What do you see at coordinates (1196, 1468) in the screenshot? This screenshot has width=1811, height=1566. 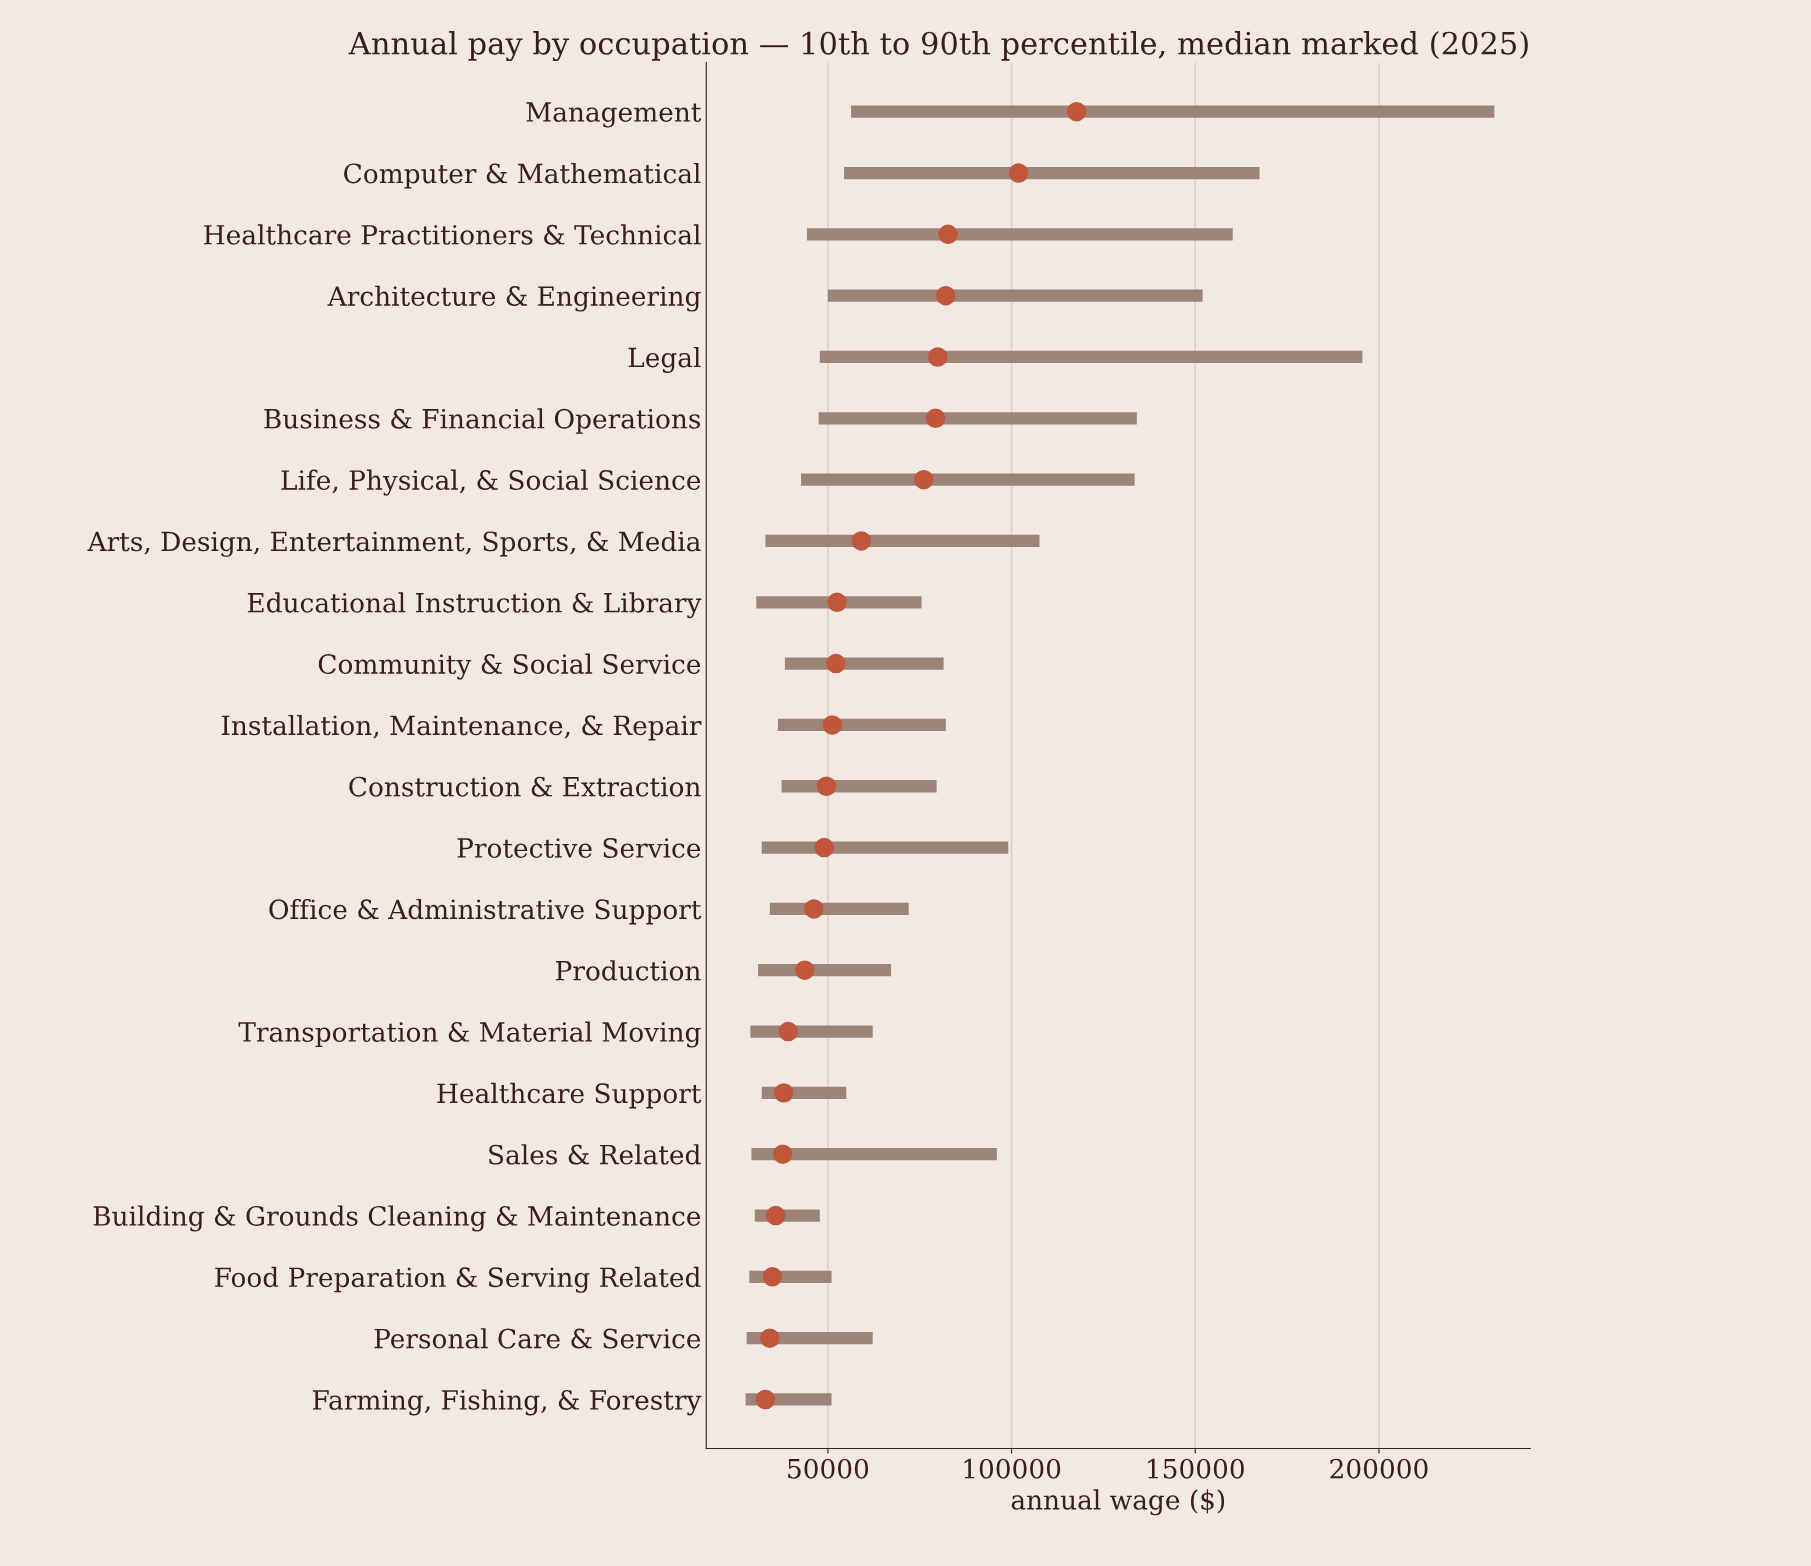 I see `x-tick-label: 150000` at bounding box center [1196, 1468].